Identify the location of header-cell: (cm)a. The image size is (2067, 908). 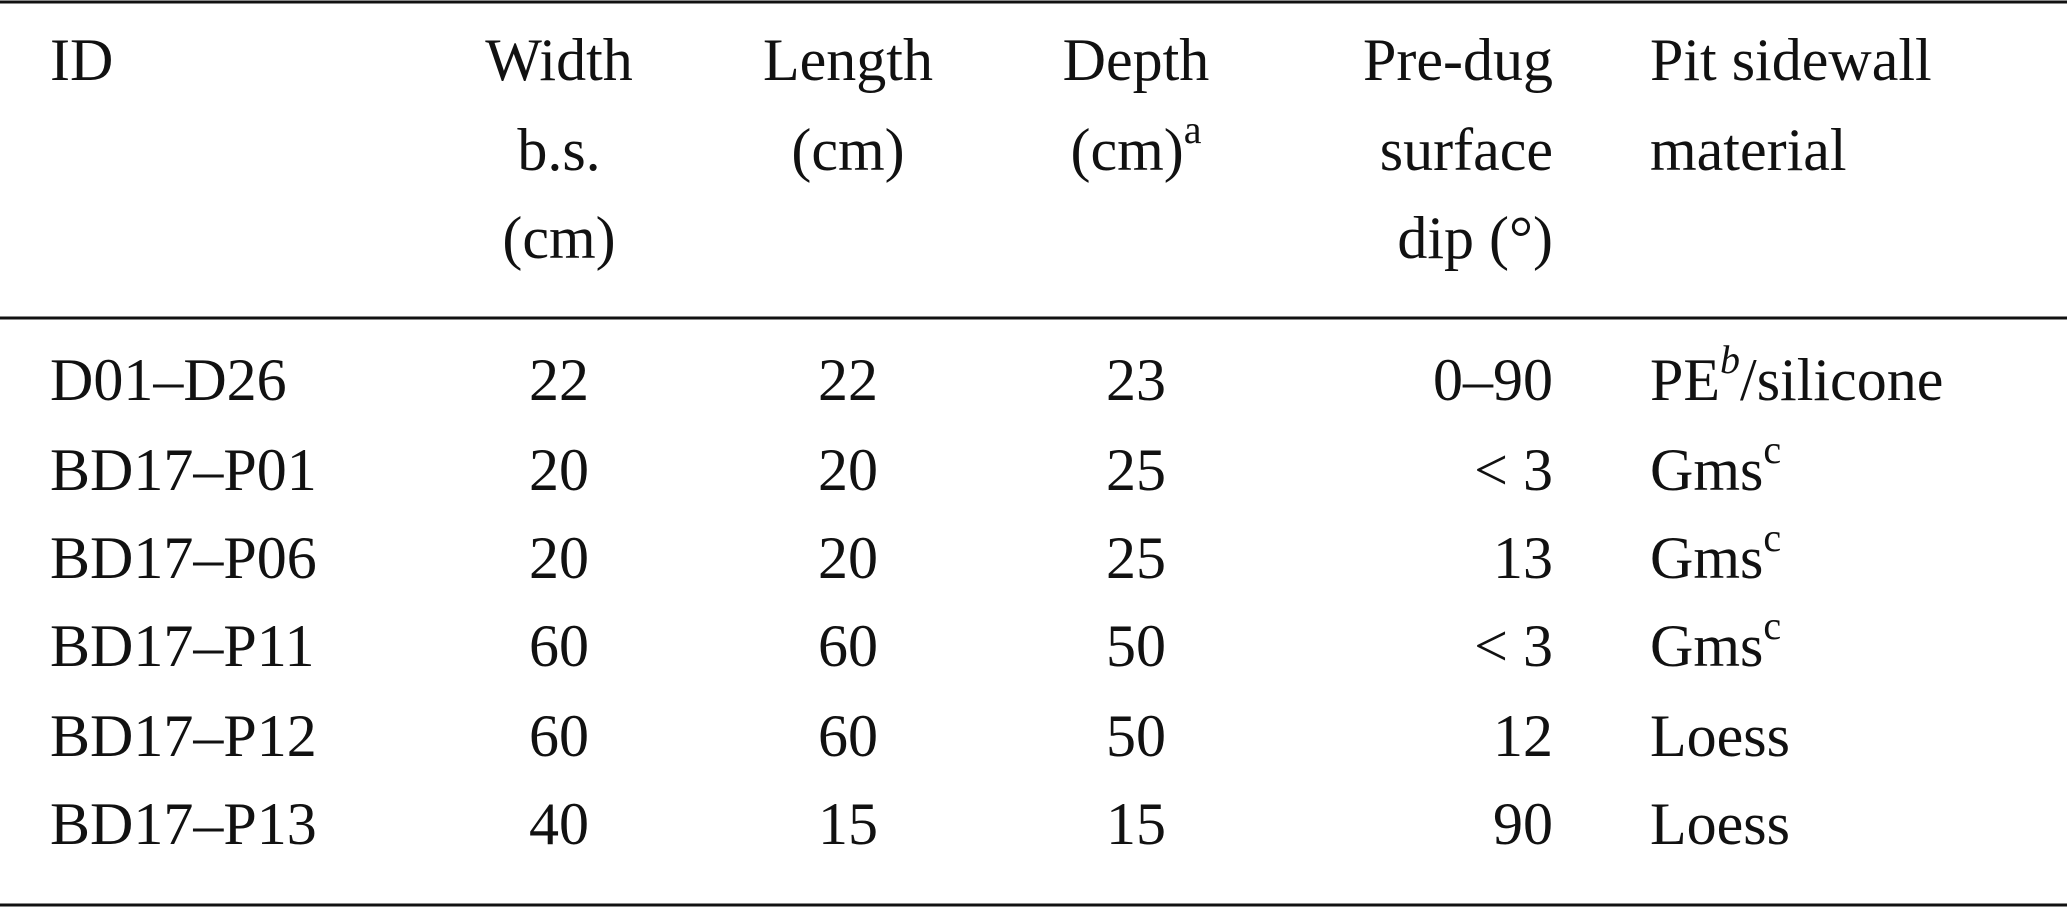
(1135, 145).